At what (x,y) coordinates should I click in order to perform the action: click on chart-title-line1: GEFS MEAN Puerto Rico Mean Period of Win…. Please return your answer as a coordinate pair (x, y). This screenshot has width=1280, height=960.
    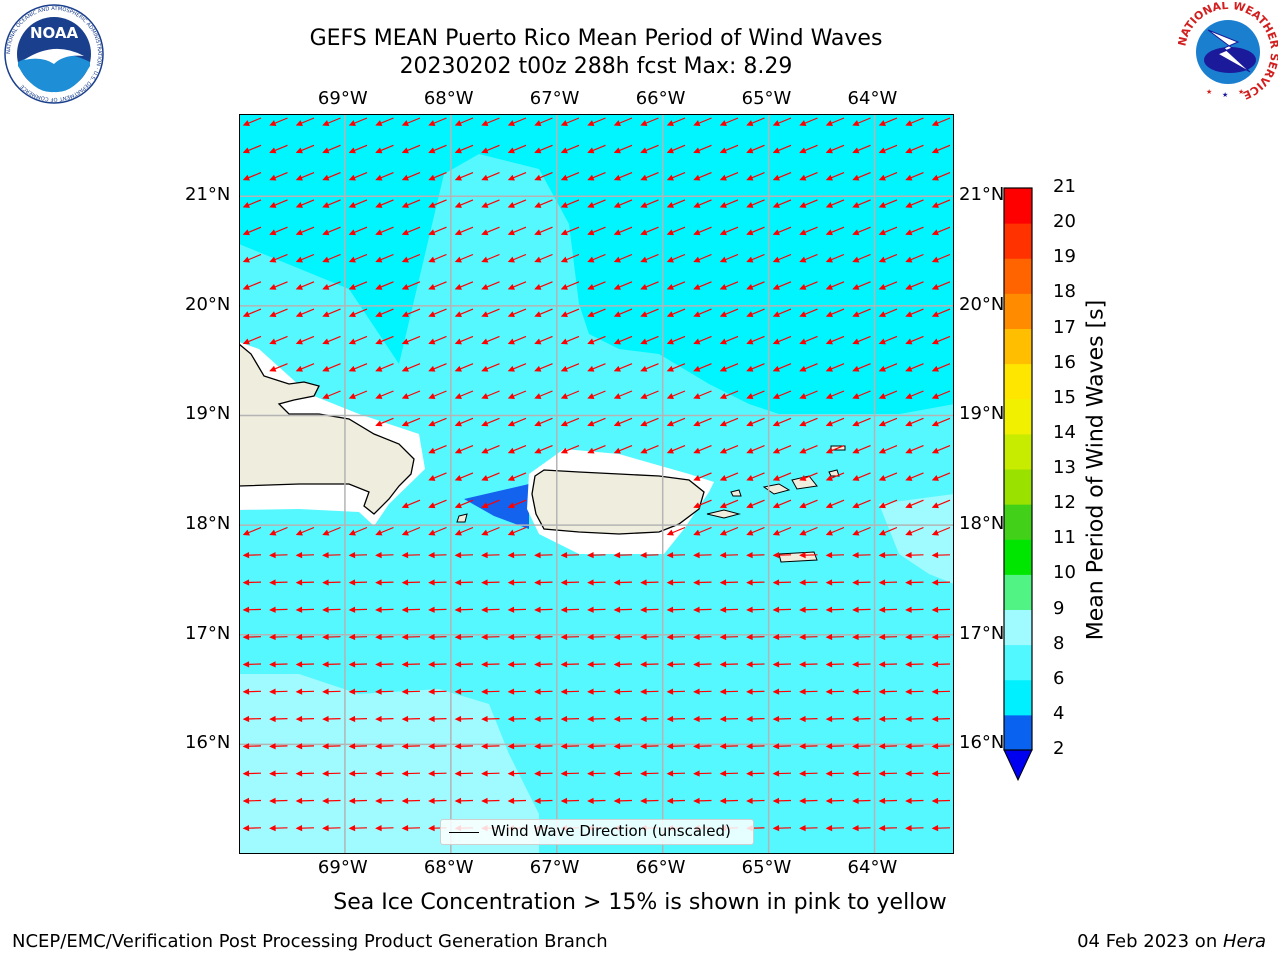
    Looking at the image, I should click on (596, 38).